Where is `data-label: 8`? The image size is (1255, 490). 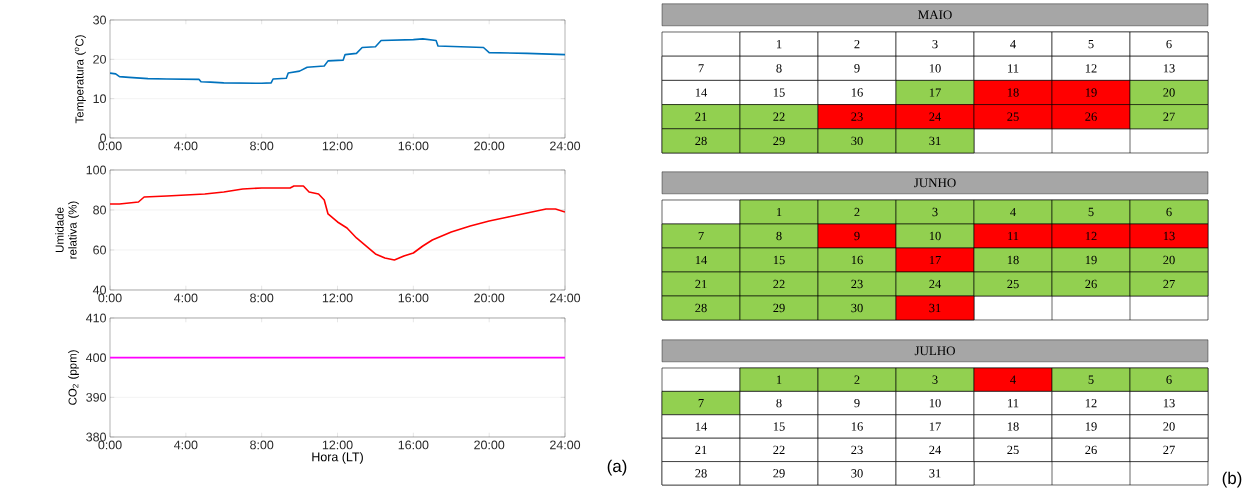
data-label: 8 is located at coordinates (779, 236).